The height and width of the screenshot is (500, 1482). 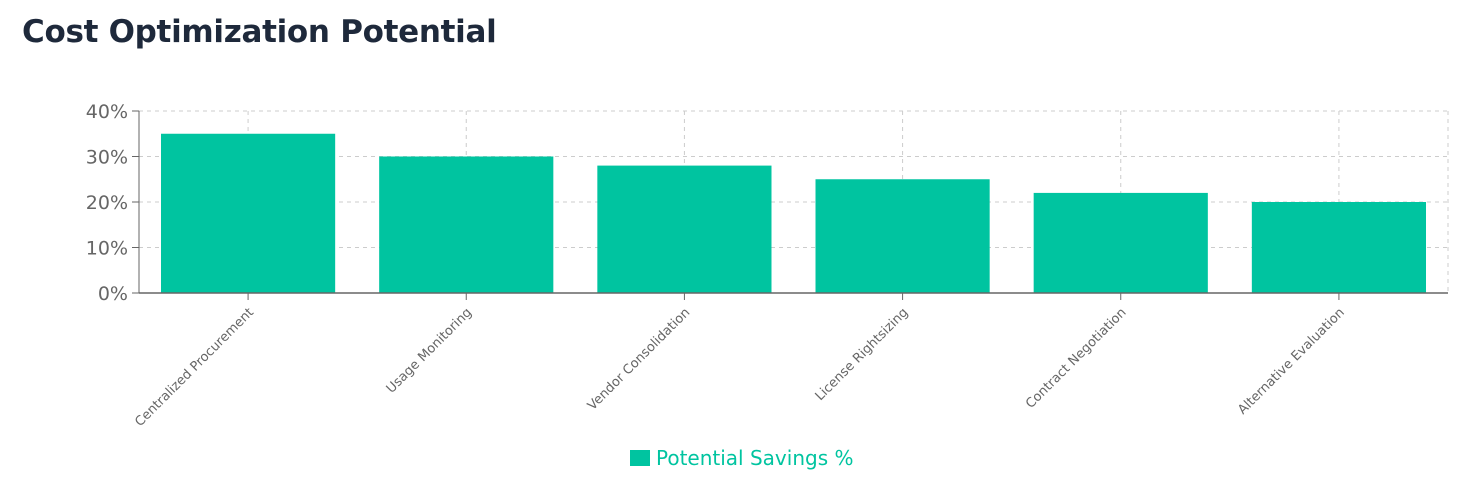 I want to click on y-tick-label: 40%, so click(x=107, y=112).